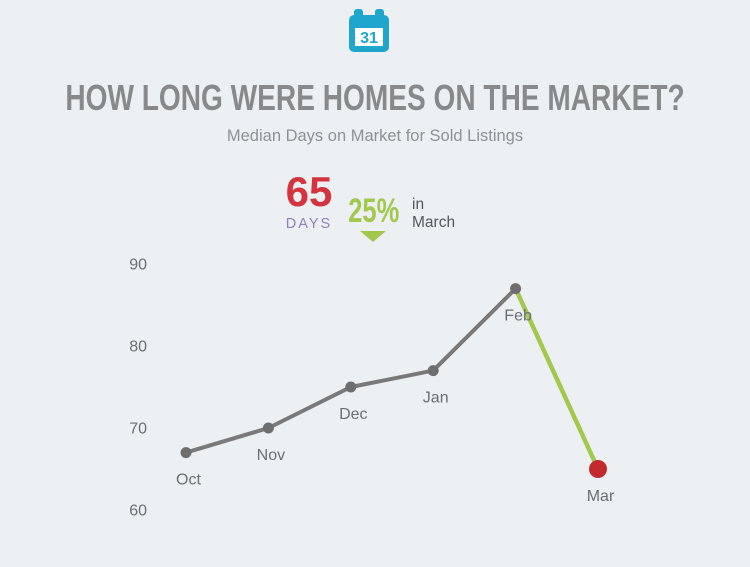 The height and width of the screenshot is (567, 750). Describe the element at coordinates (351, 387) in the screenshot. I see `chart-point-dec` at that location.